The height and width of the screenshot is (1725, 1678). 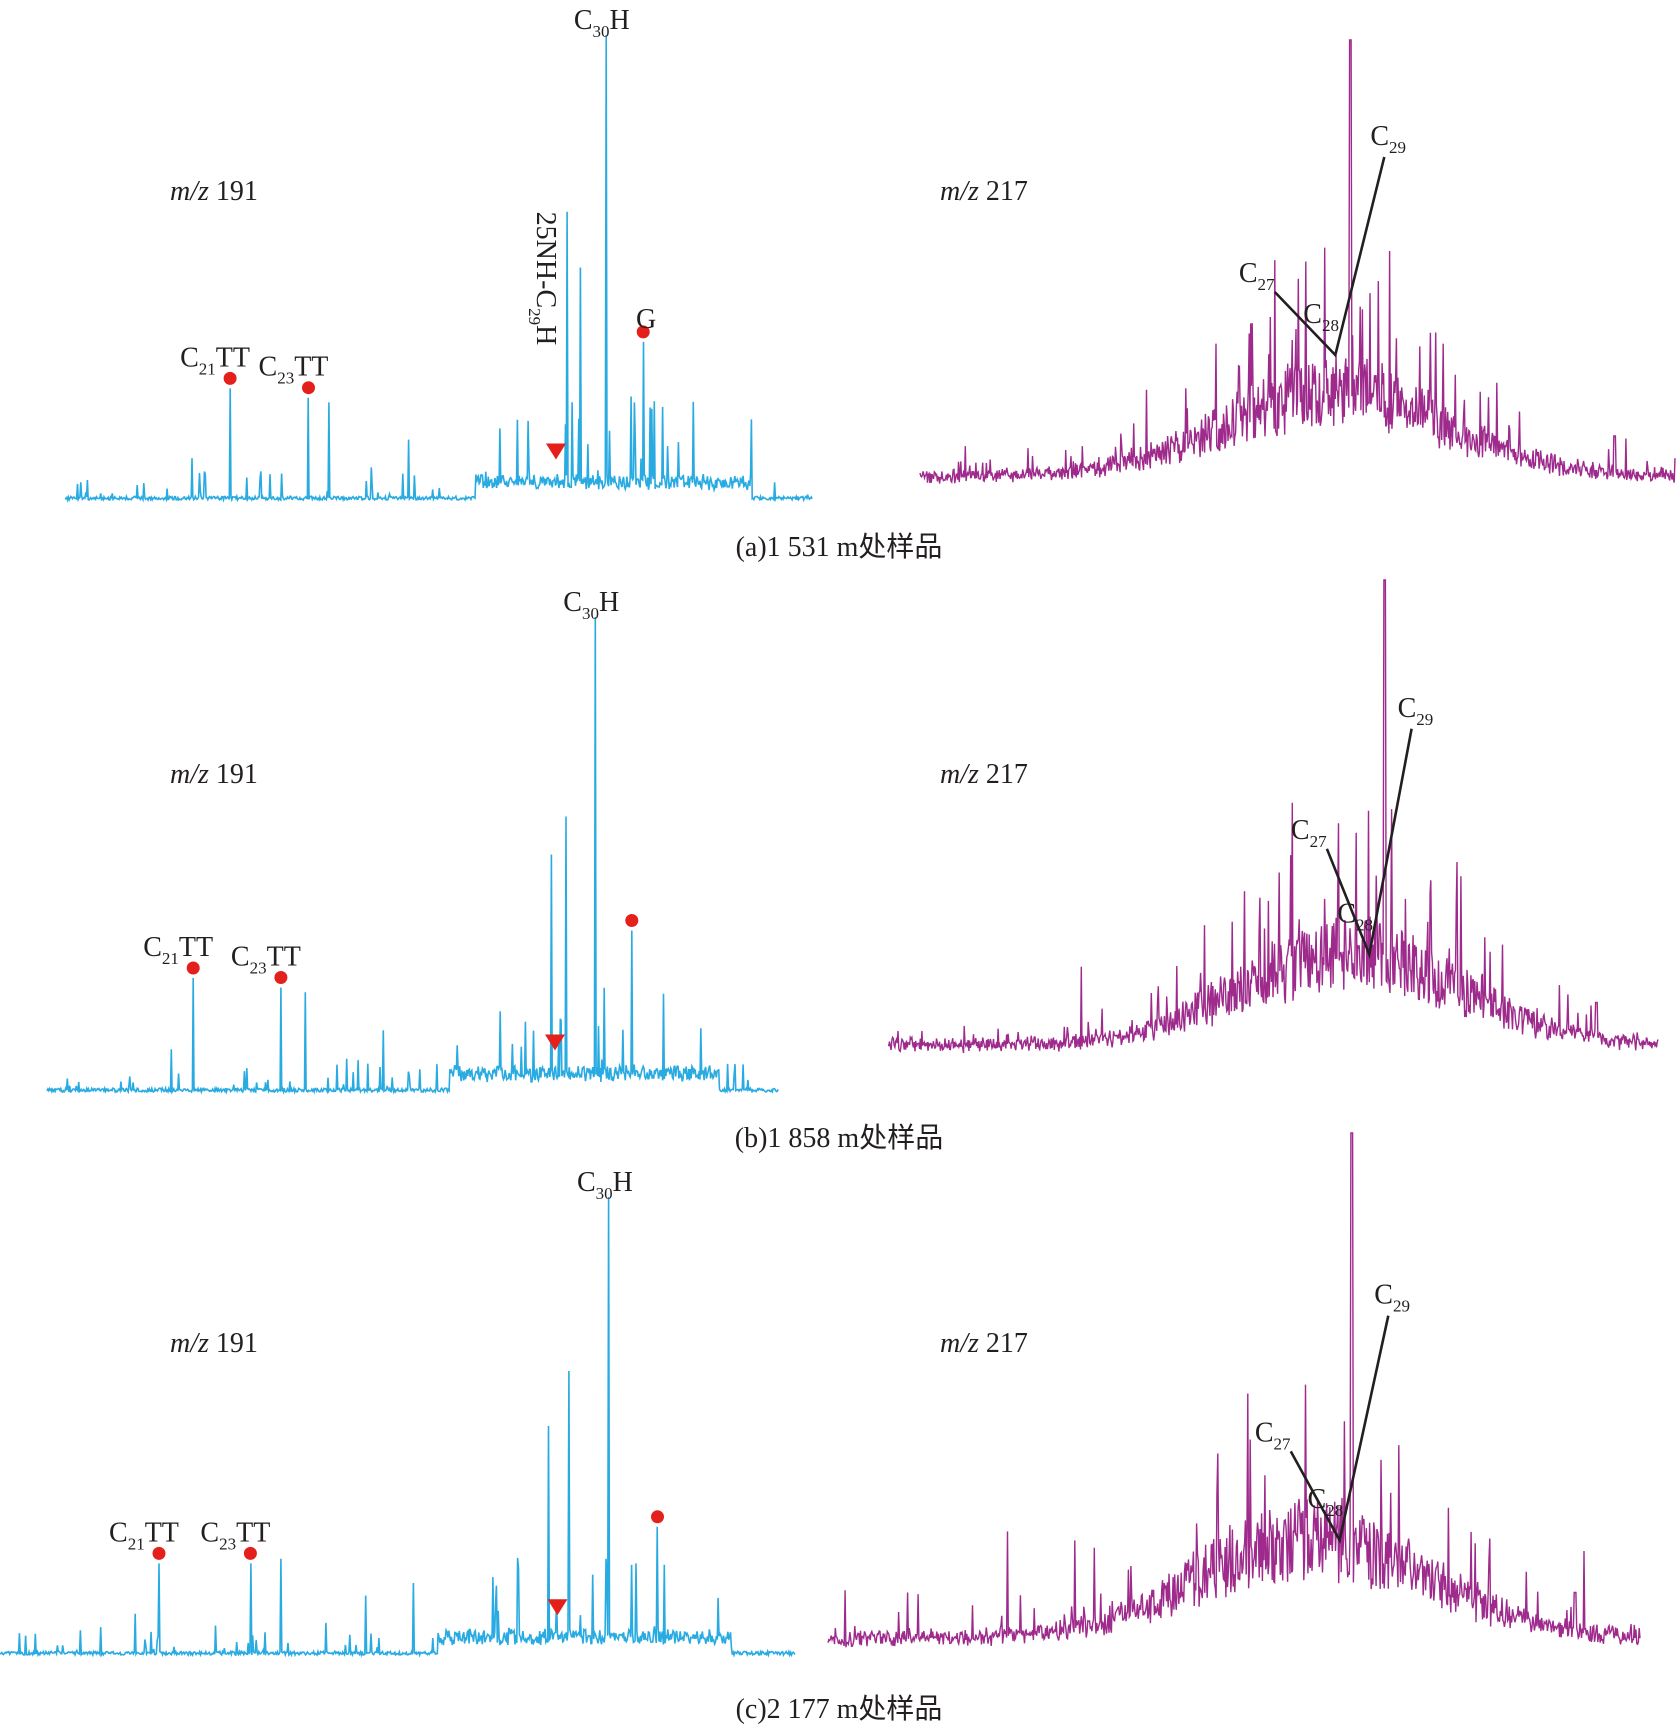 I want to click on panel-b-caption: (b)1 858 m处样品, so click(x=839, y=1138).